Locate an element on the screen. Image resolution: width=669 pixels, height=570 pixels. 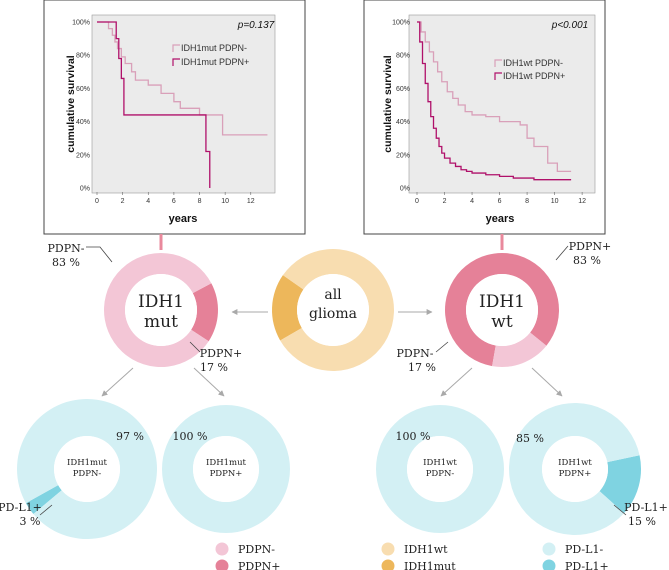
center-wt-pos-1: IDH1wt is located at coordinates (575, 463).